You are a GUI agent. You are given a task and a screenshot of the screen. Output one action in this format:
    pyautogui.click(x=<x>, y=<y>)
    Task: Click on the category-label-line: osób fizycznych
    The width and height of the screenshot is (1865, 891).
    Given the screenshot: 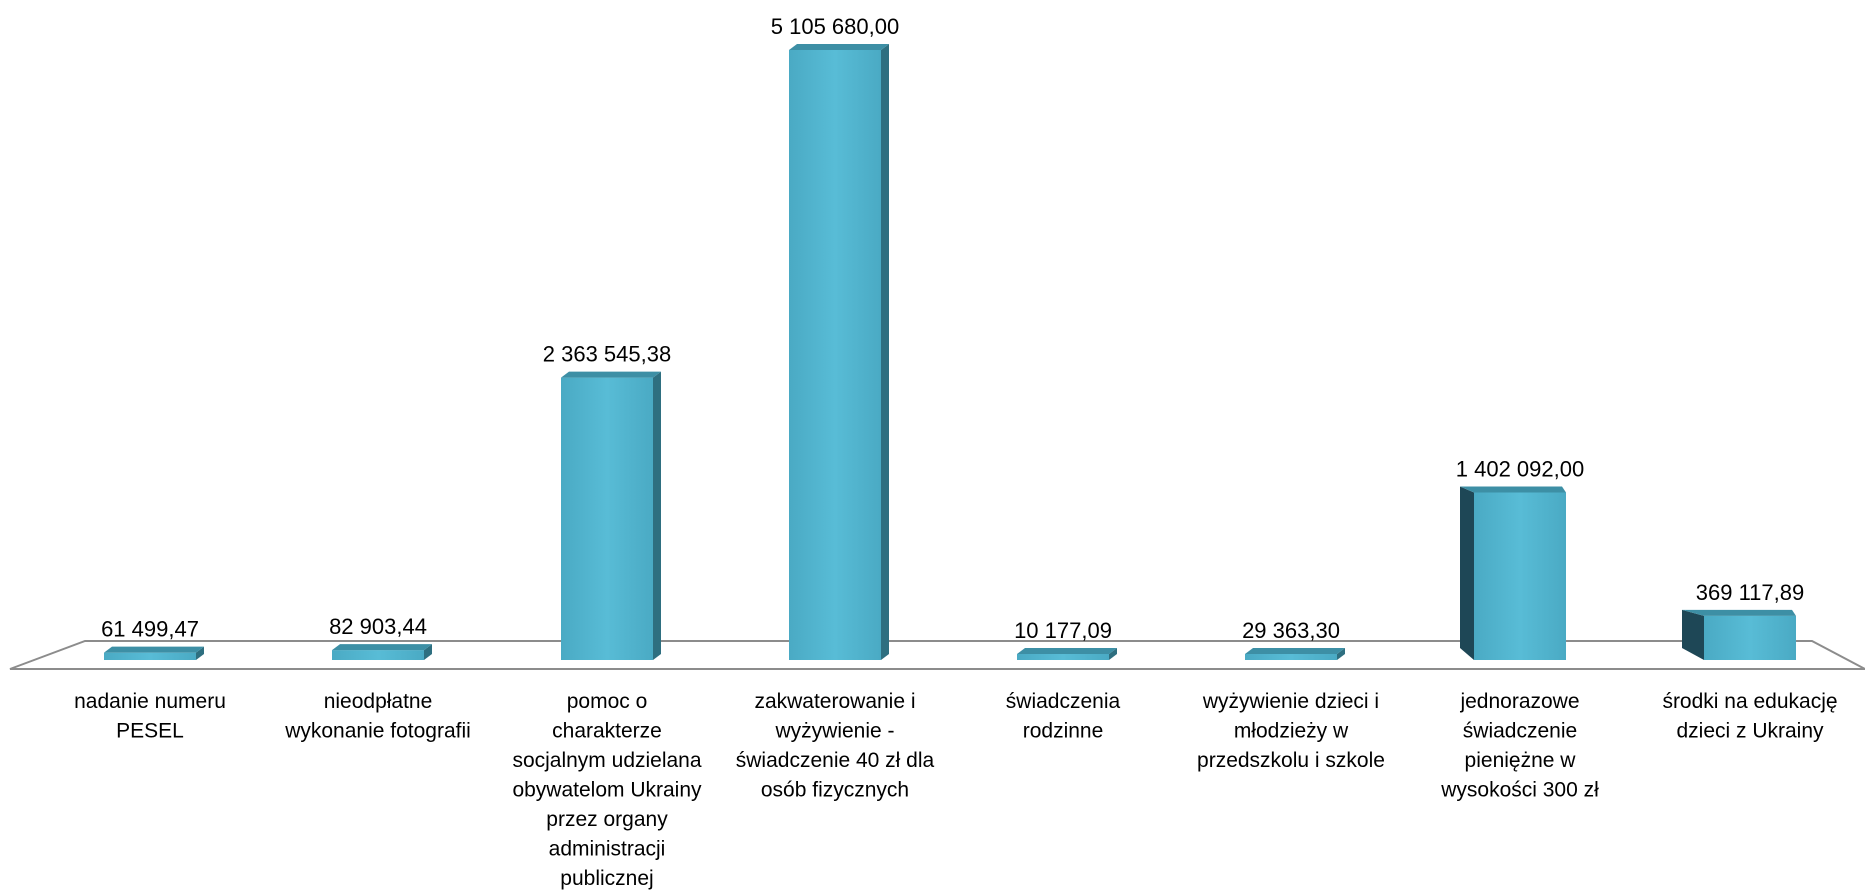 What is the action you would take?
    pyautogui.click(x=835, y=790)
    